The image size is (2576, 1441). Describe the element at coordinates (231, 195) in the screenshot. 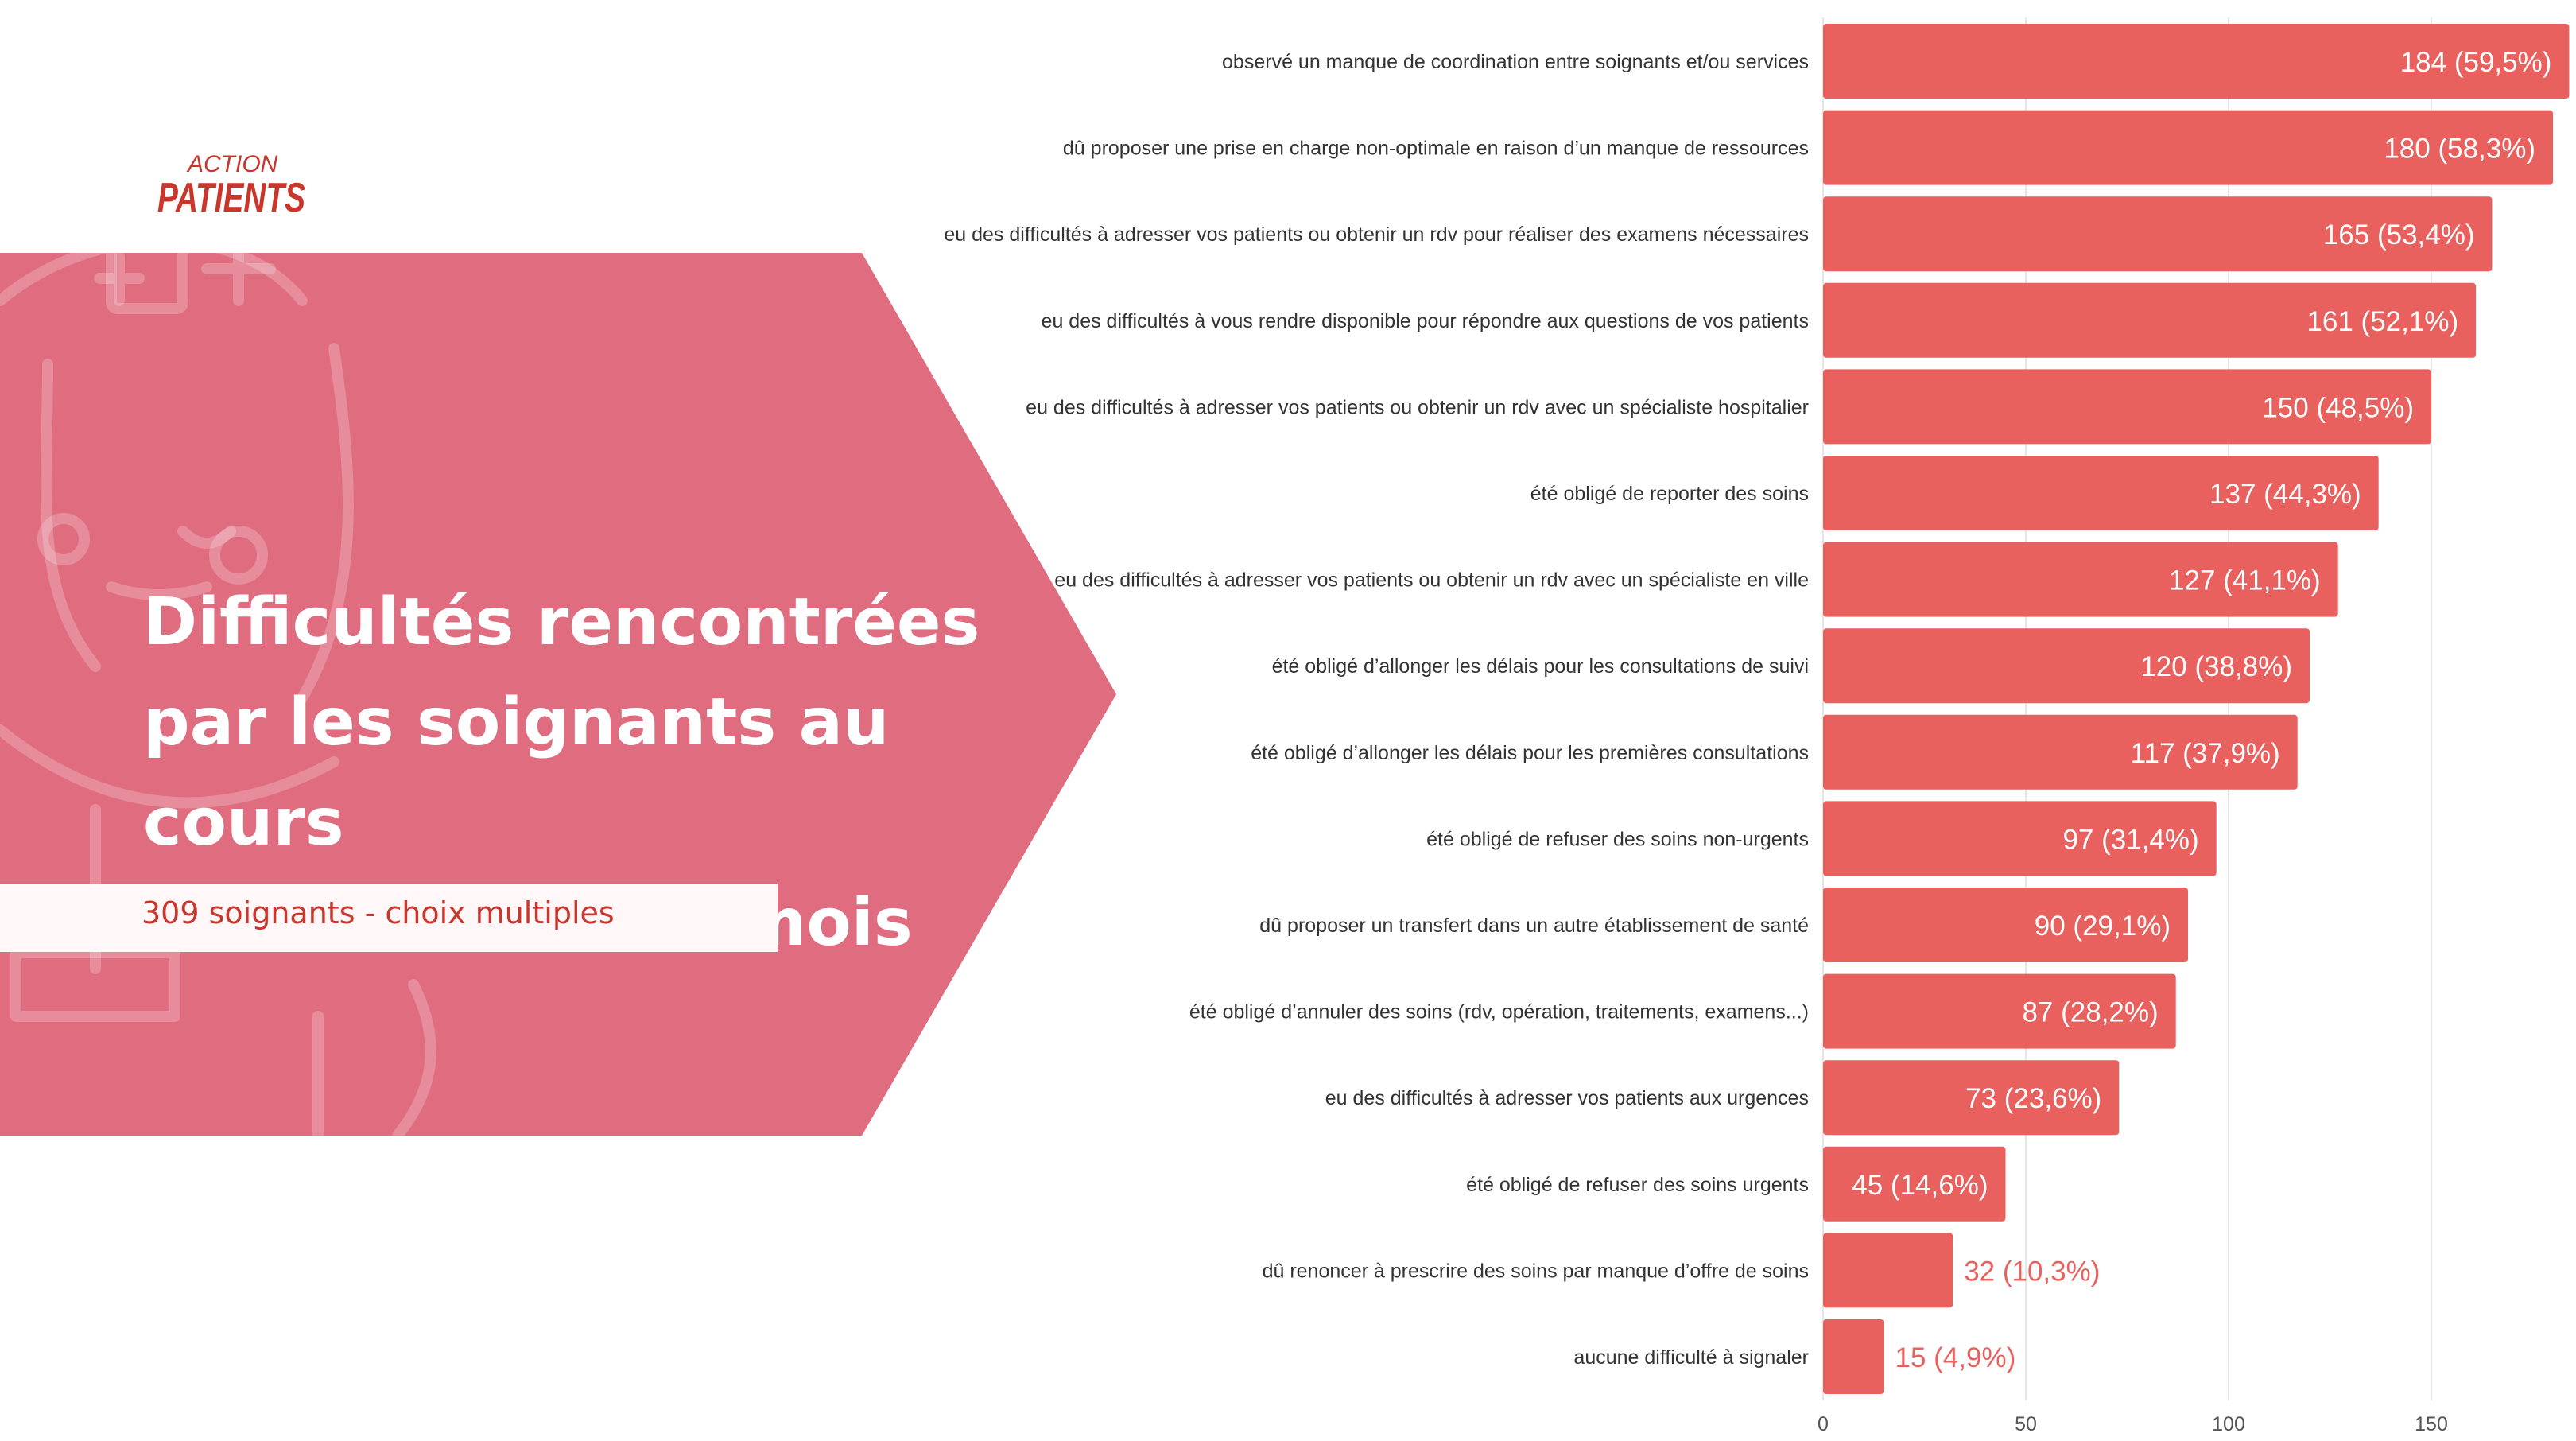

I see `logo-bottom-text: PATIENTS` at that location.